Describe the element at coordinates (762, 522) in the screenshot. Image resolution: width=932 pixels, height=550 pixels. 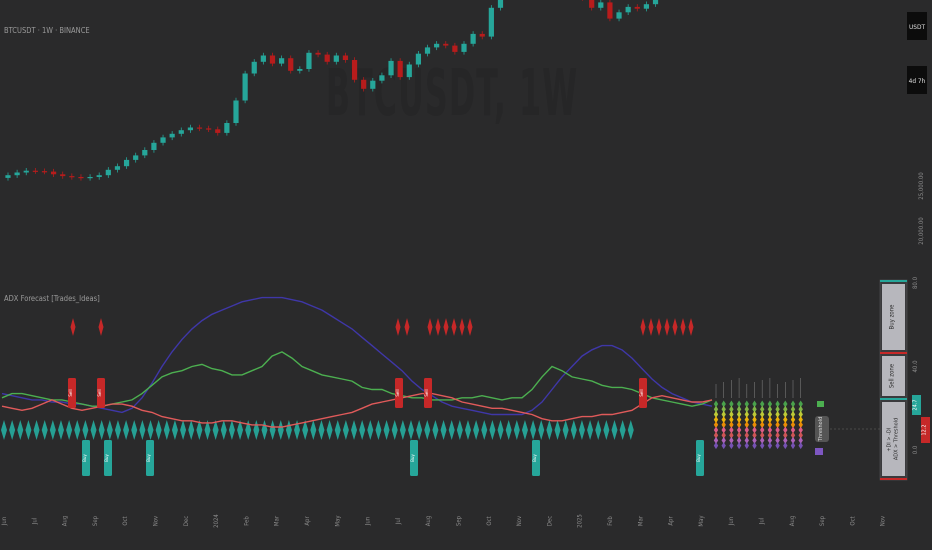
I see `time-axis-label: Jul` at that location.